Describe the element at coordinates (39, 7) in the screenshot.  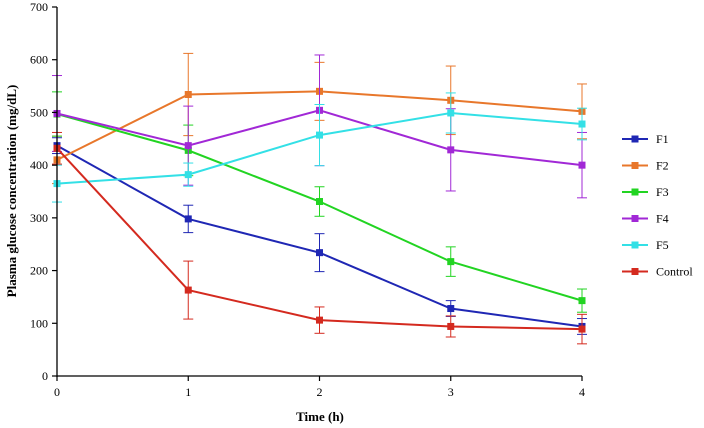
I see `y-tick-label: 700` at that location.